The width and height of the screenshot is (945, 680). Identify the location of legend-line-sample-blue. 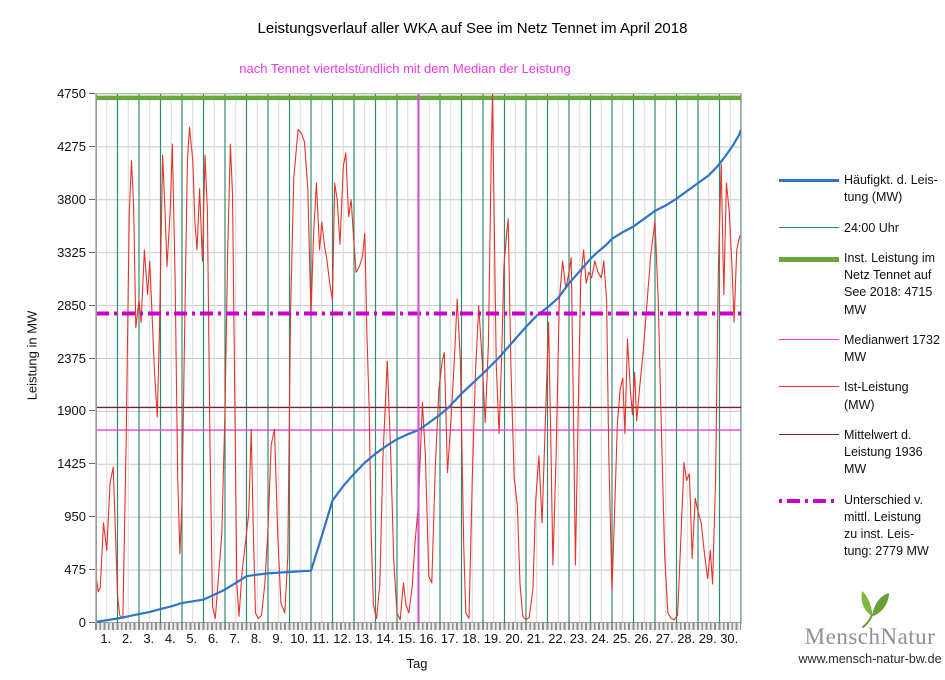
(809, 180).